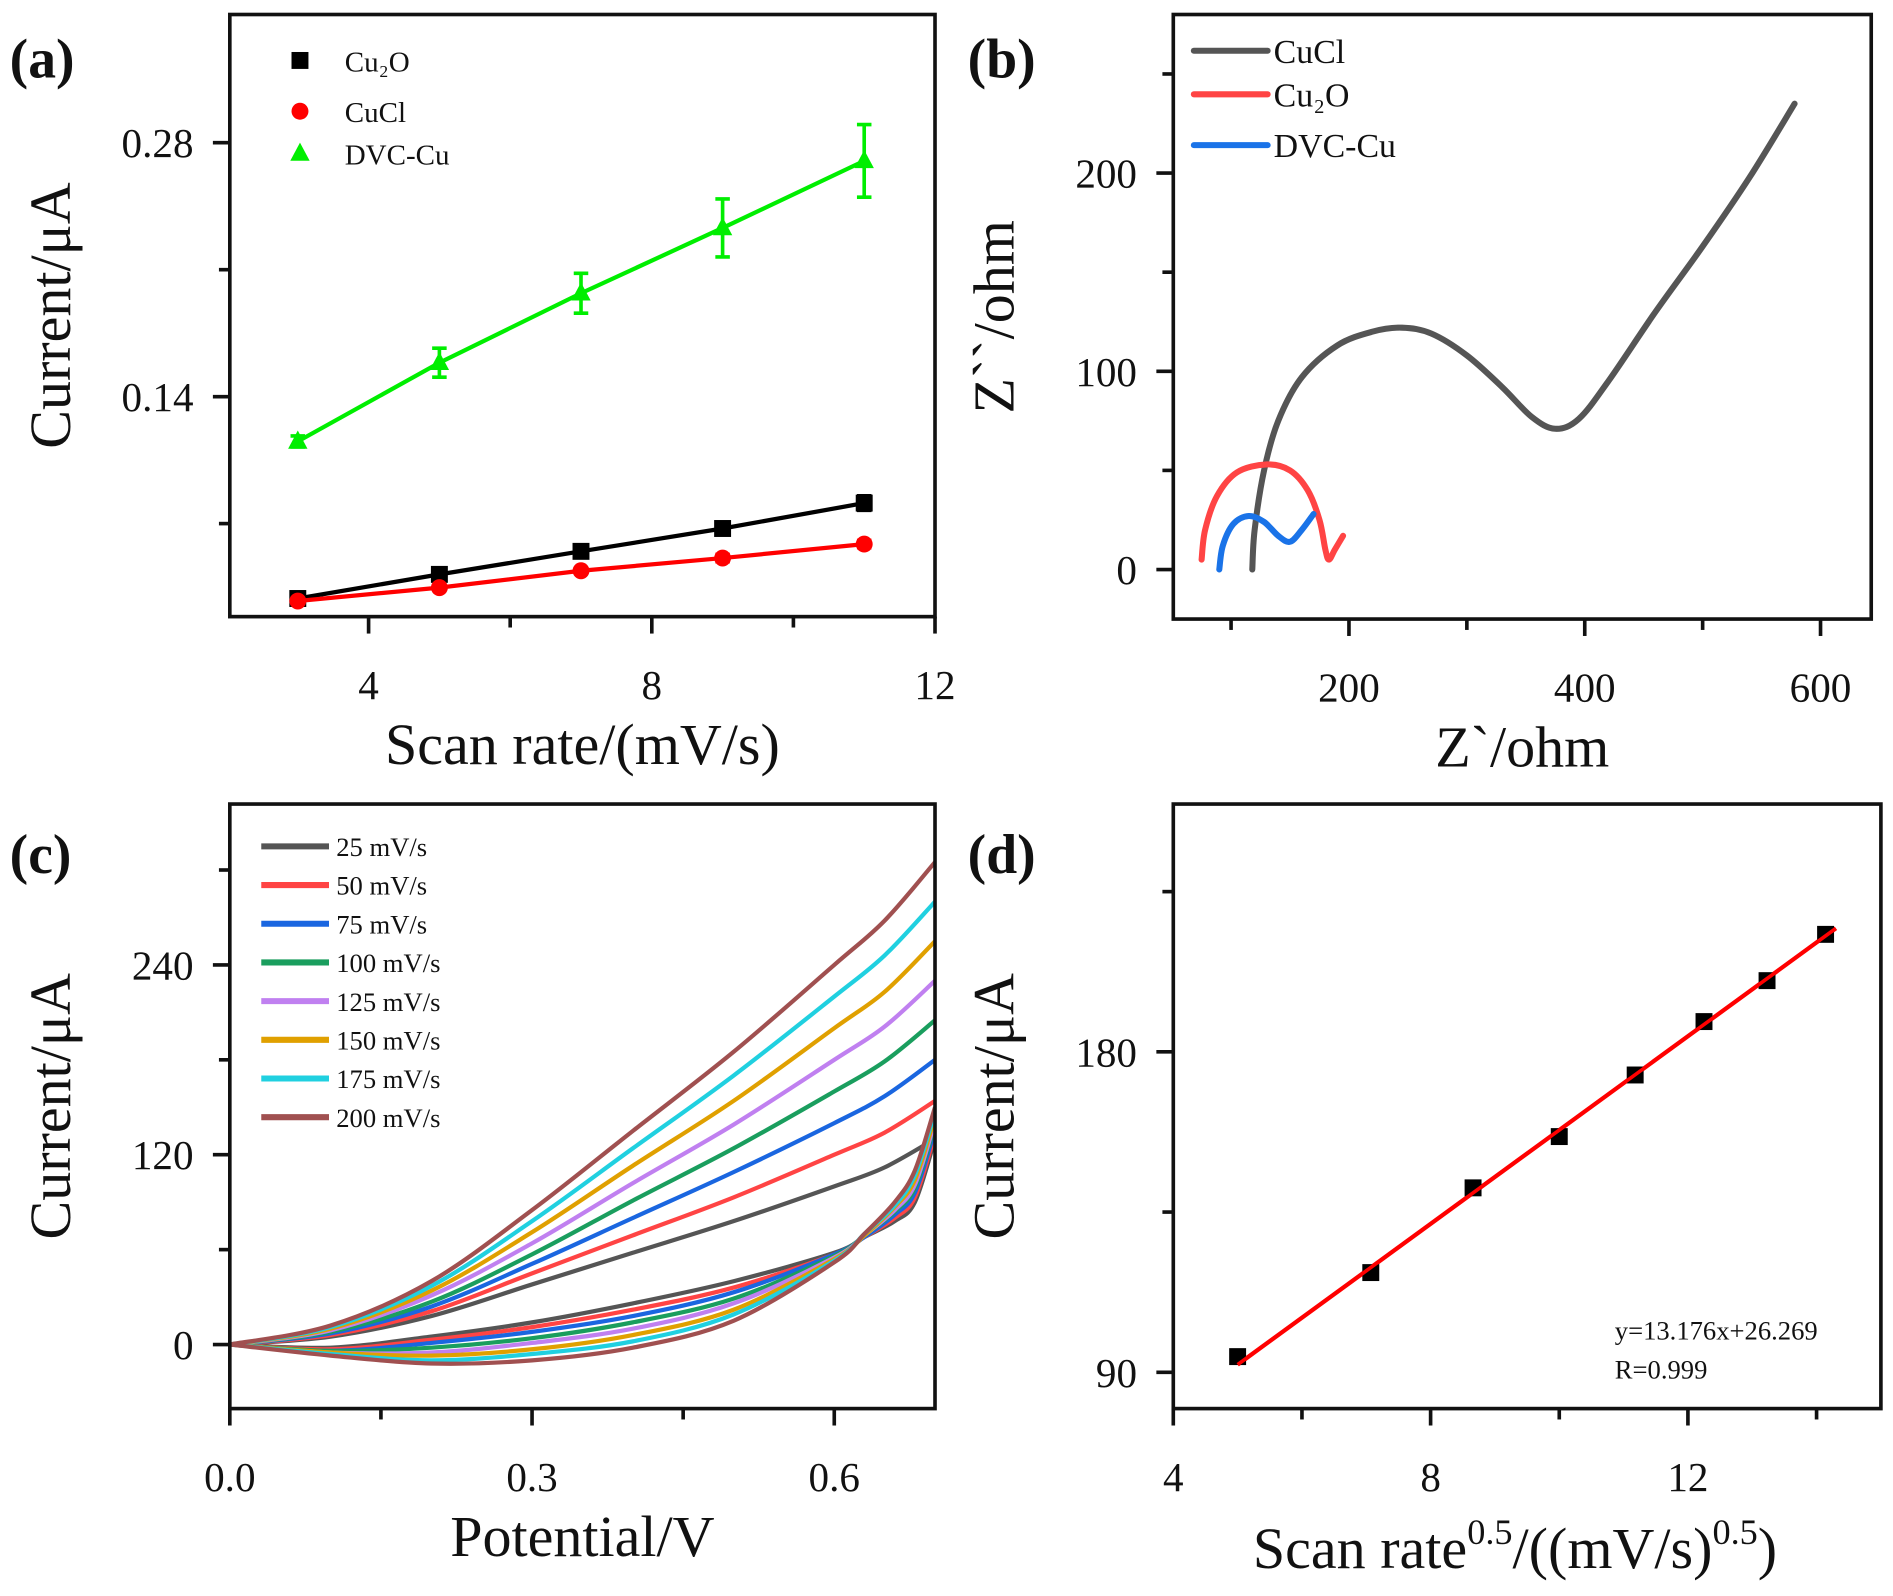  Describe the element at coordinates (1522, 747) in the screenshot. I see `x-axis-title: Z`/ohm` at that location.